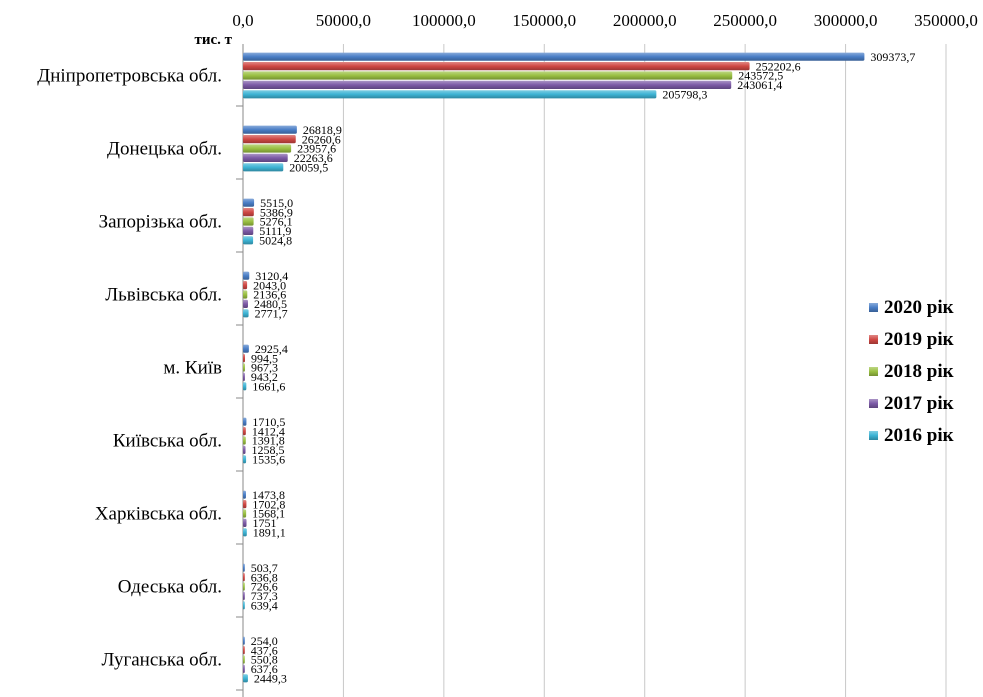  I want to click on data-label: 639,4, so click(264, 606).